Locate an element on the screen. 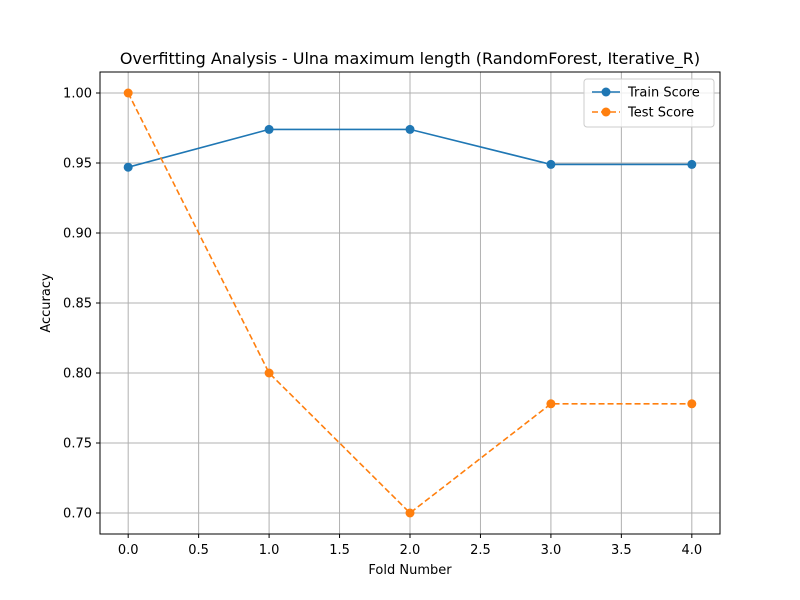  y-tick-label: 0.80 is located at coordinates (77, 374).